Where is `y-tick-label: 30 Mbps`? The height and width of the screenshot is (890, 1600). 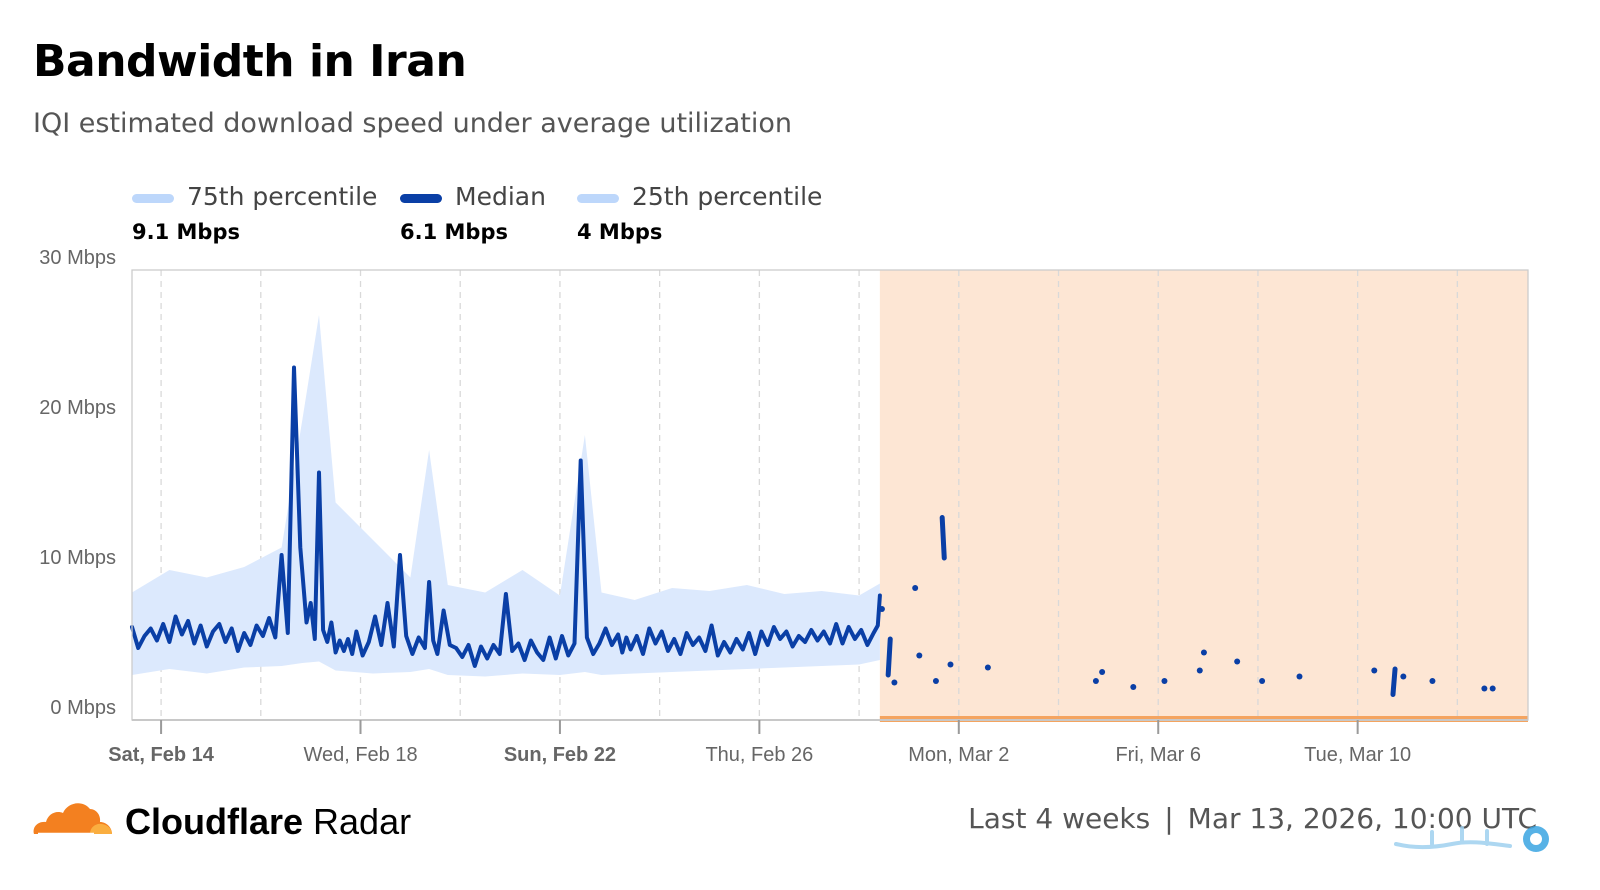
y-tick-label: 30 Mbps is located at coordinates (77, 258).